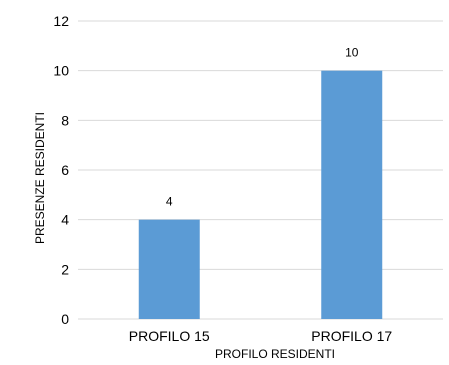 This screenshot has height=365, width=449. I want to click on x-category-label: PROFILO 17, so click(351, 336).